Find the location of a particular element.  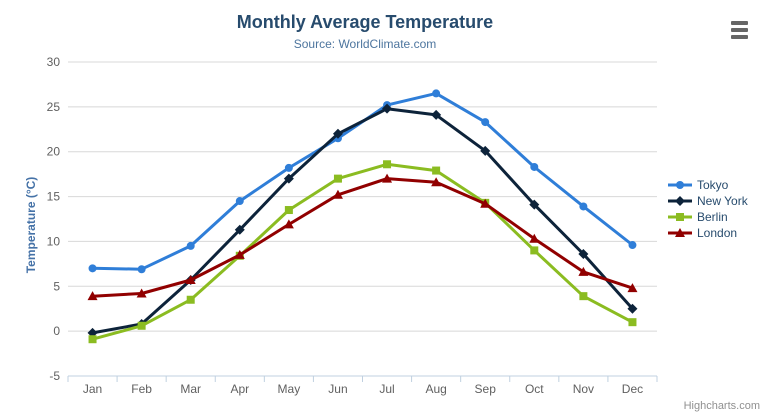

x-tick-label: Jan is located at coordinates (92, 389).